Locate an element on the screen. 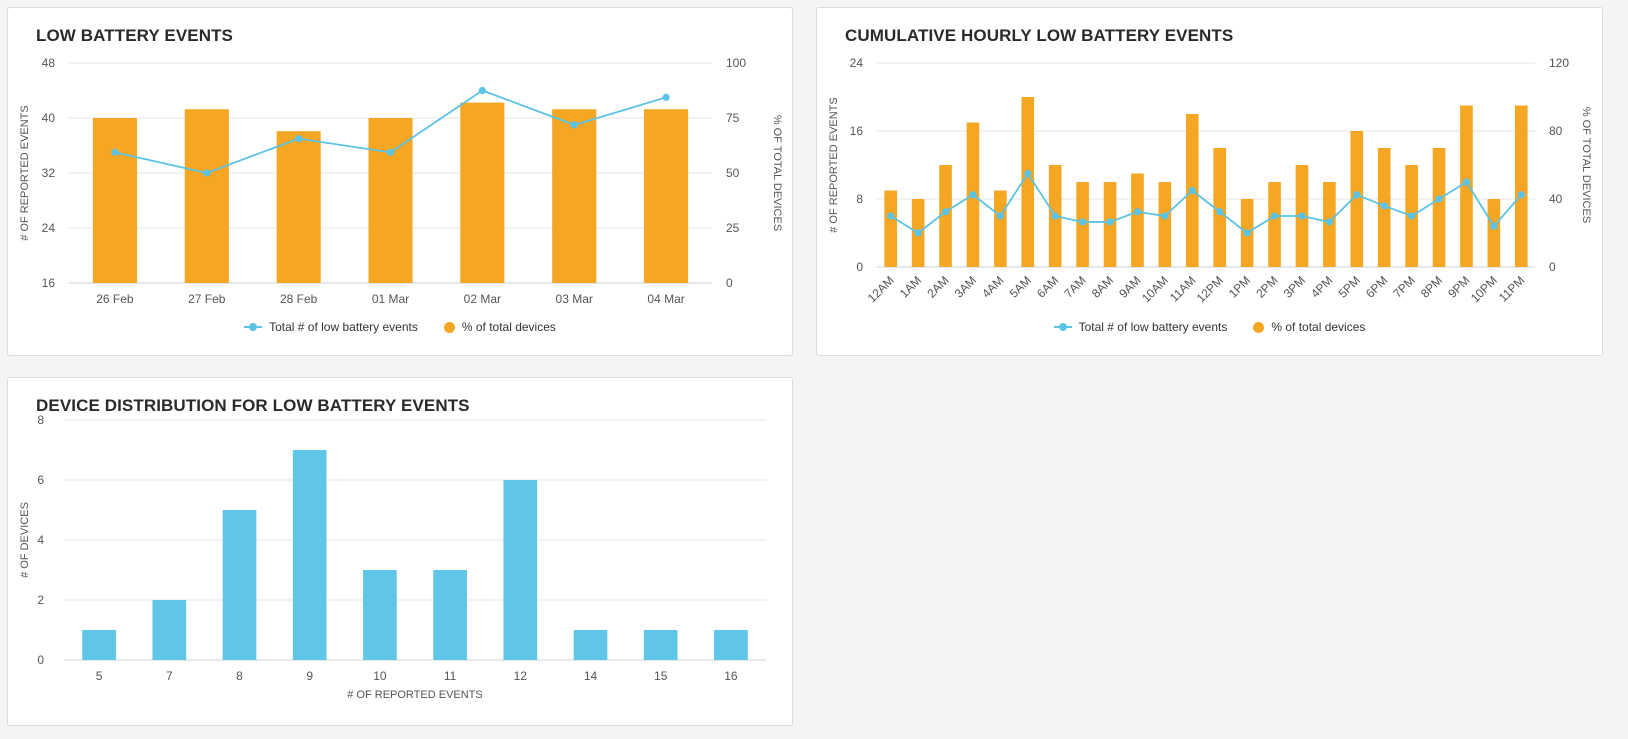 This screenshot has width=1628, height=739. x-tick-label: 1PM is located at coordinates (1239, 286).